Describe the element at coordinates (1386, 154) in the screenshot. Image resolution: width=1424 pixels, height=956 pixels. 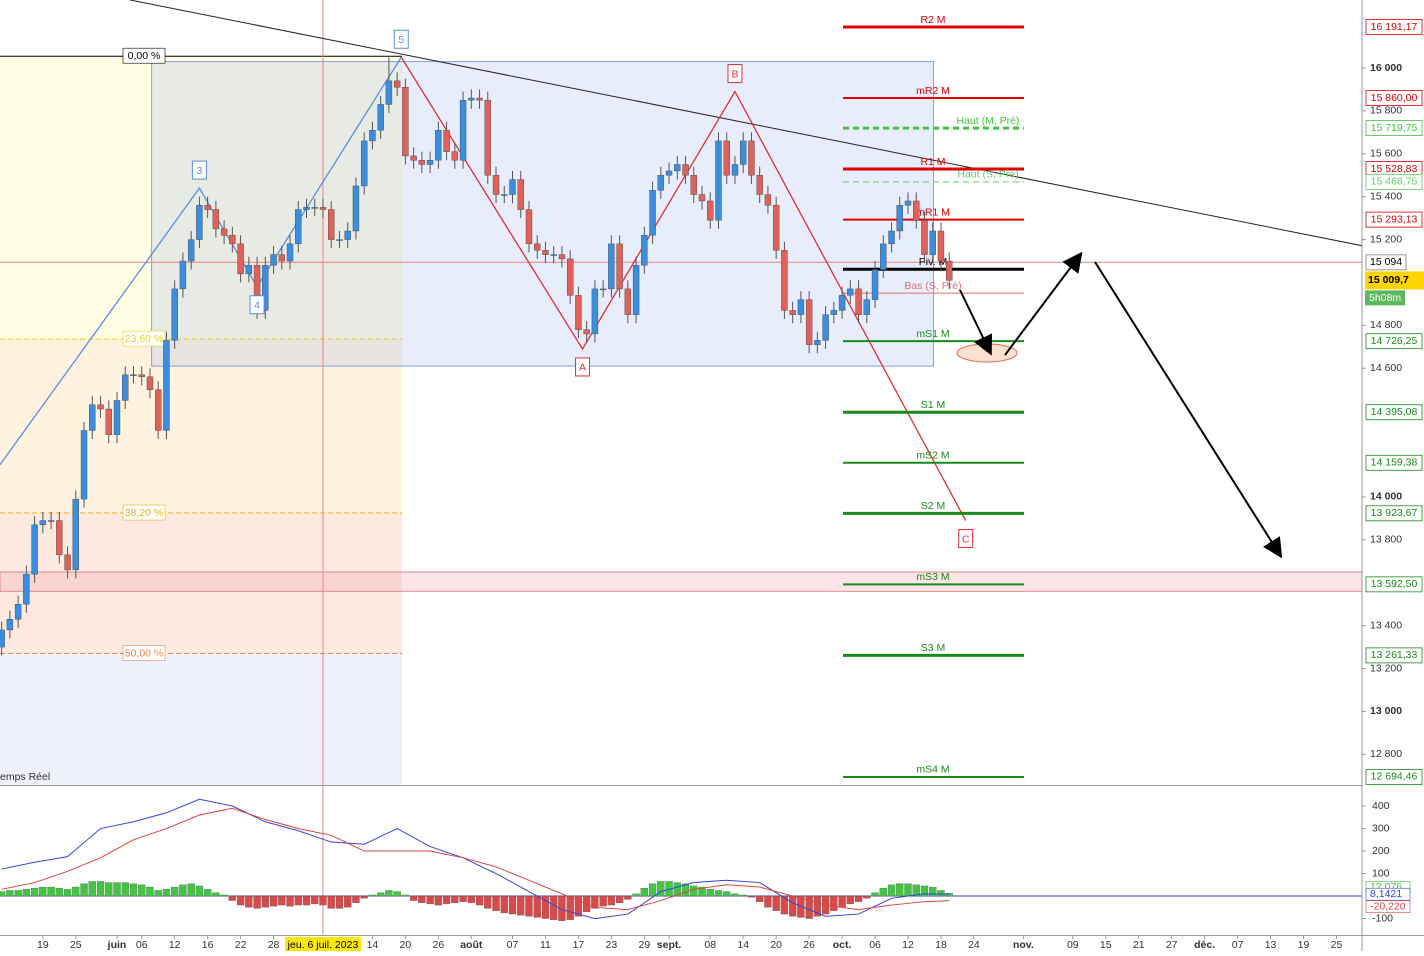
I see `y-tick-label: 15 600` at that location.